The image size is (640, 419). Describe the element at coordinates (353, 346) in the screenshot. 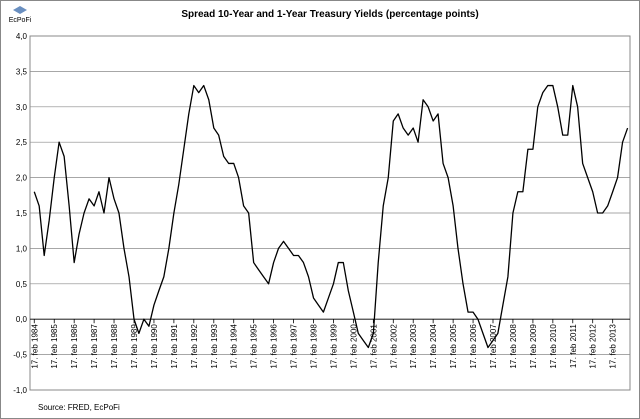

I see `x-tick-label: 17. feb 2000` at that location.